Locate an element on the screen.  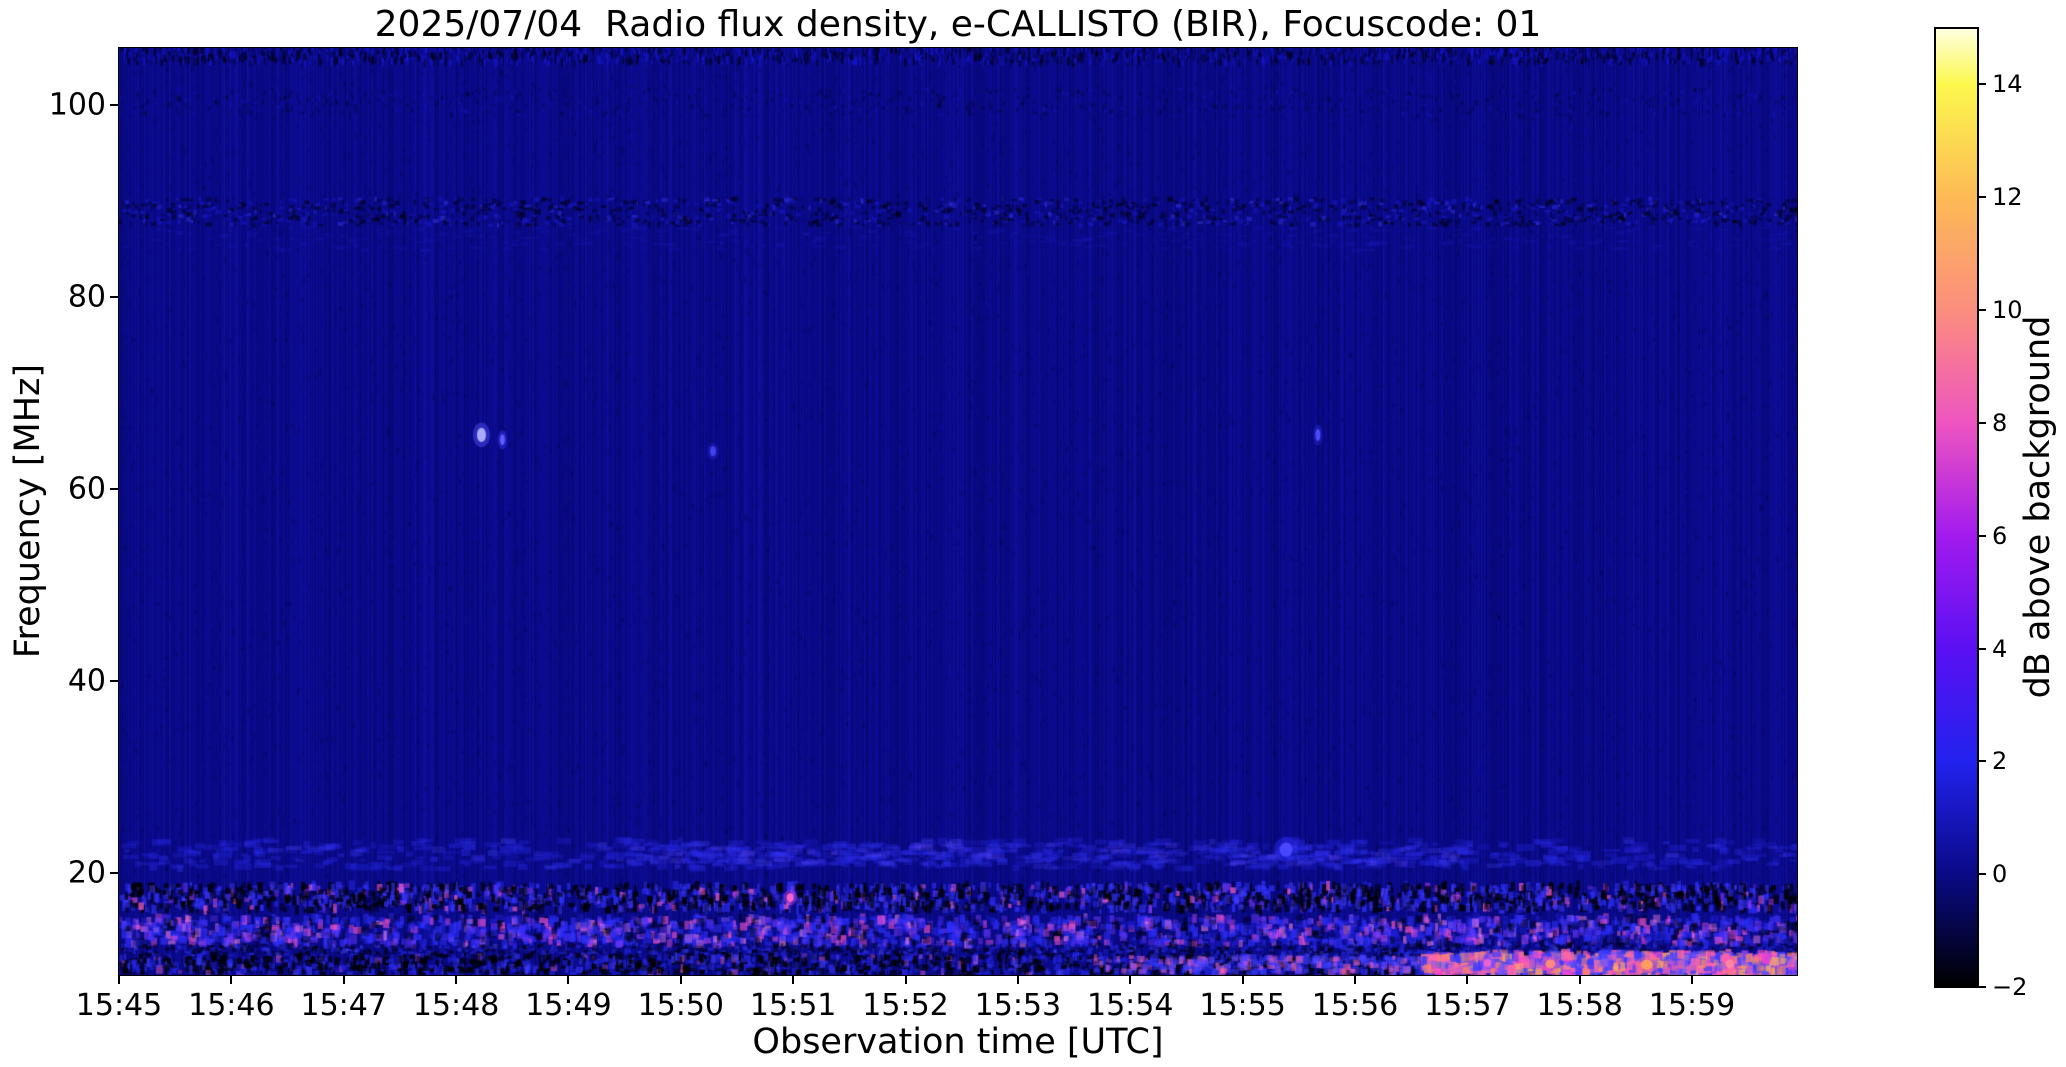
x-tick-label: 15:45 is located at coordinates (119, 1005).